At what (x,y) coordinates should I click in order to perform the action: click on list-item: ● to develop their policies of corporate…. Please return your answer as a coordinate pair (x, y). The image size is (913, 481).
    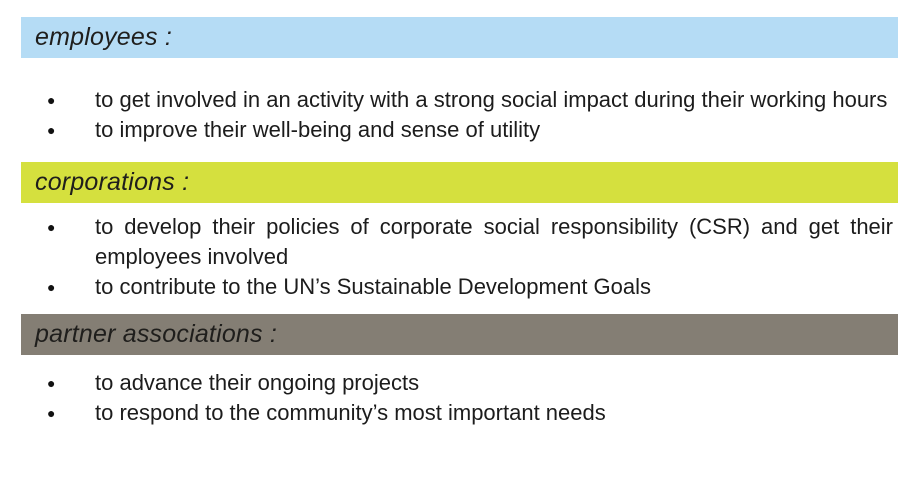
    Looking at the image, I should click on (457, 242).